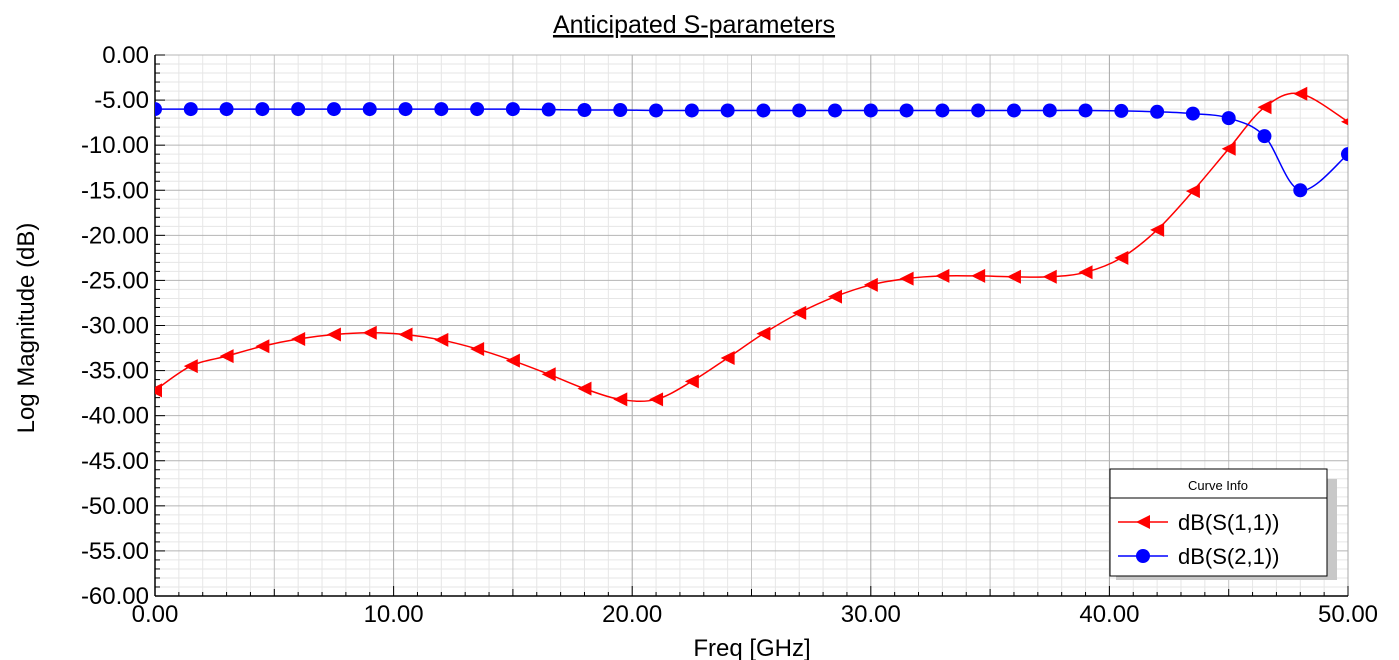 The height and width of the screenshot is (660, 1399). I want to click on x-tick-label: 30.00, so click(871, 614).